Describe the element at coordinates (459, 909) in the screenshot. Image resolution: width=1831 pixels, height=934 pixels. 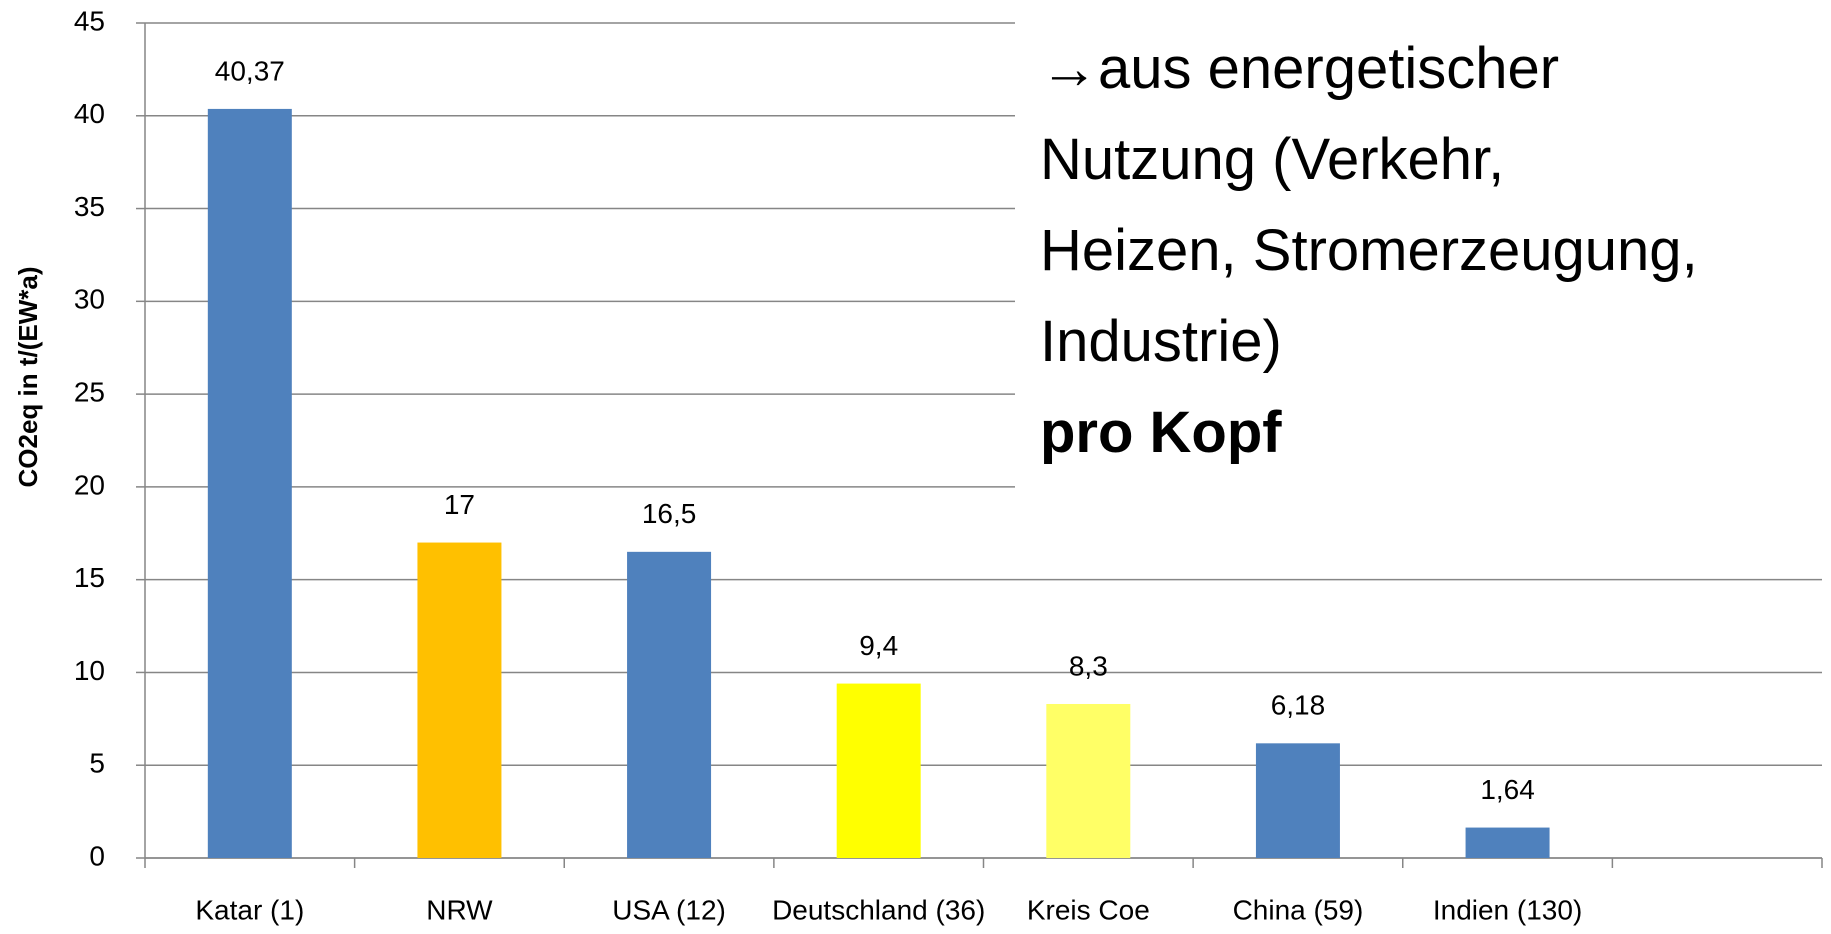
I see `x-tick-label: NRW` at that location.